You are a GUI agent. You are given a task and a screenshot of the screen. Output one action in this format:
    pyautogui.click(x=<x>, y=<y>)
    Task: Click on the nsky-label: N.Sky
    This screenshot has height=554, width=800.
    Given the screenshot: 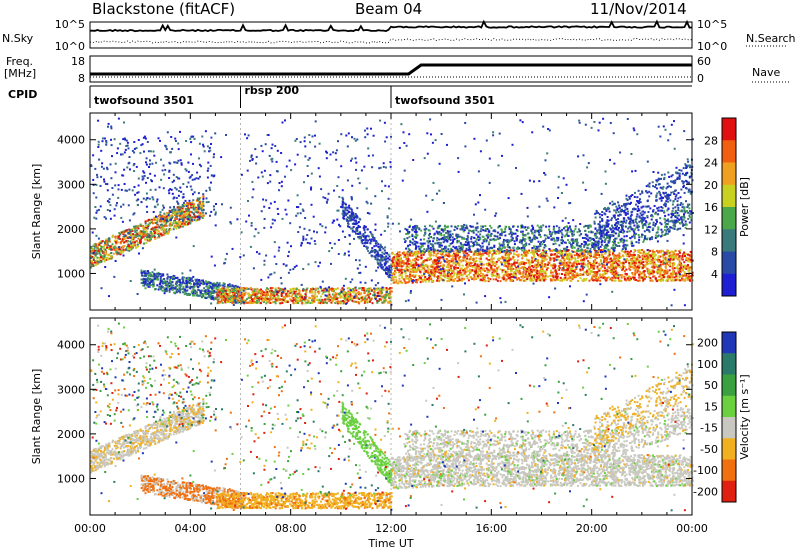 What is the action you would take?
    pyautogui.click(x=18, y=38)
    